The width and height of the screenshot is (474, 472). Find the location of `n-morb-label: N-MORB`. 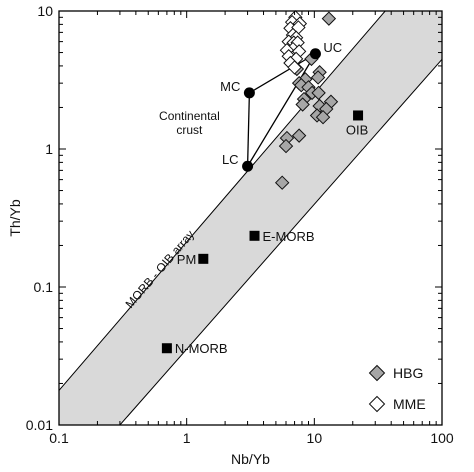

n-morb-label: N-MORB is located at coordinates (201, 348).